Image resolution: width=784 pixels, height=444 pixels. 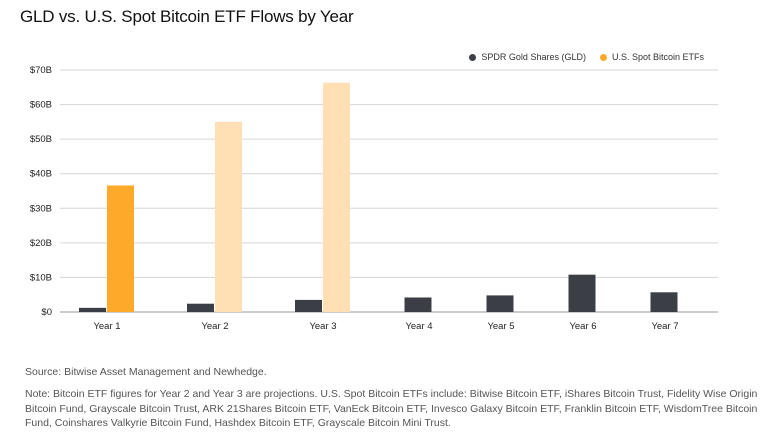 What do you see at coordinates (41, 105) in the screenshot?
I see `y-tick-label: $60B` at bounding box center [41, 105].